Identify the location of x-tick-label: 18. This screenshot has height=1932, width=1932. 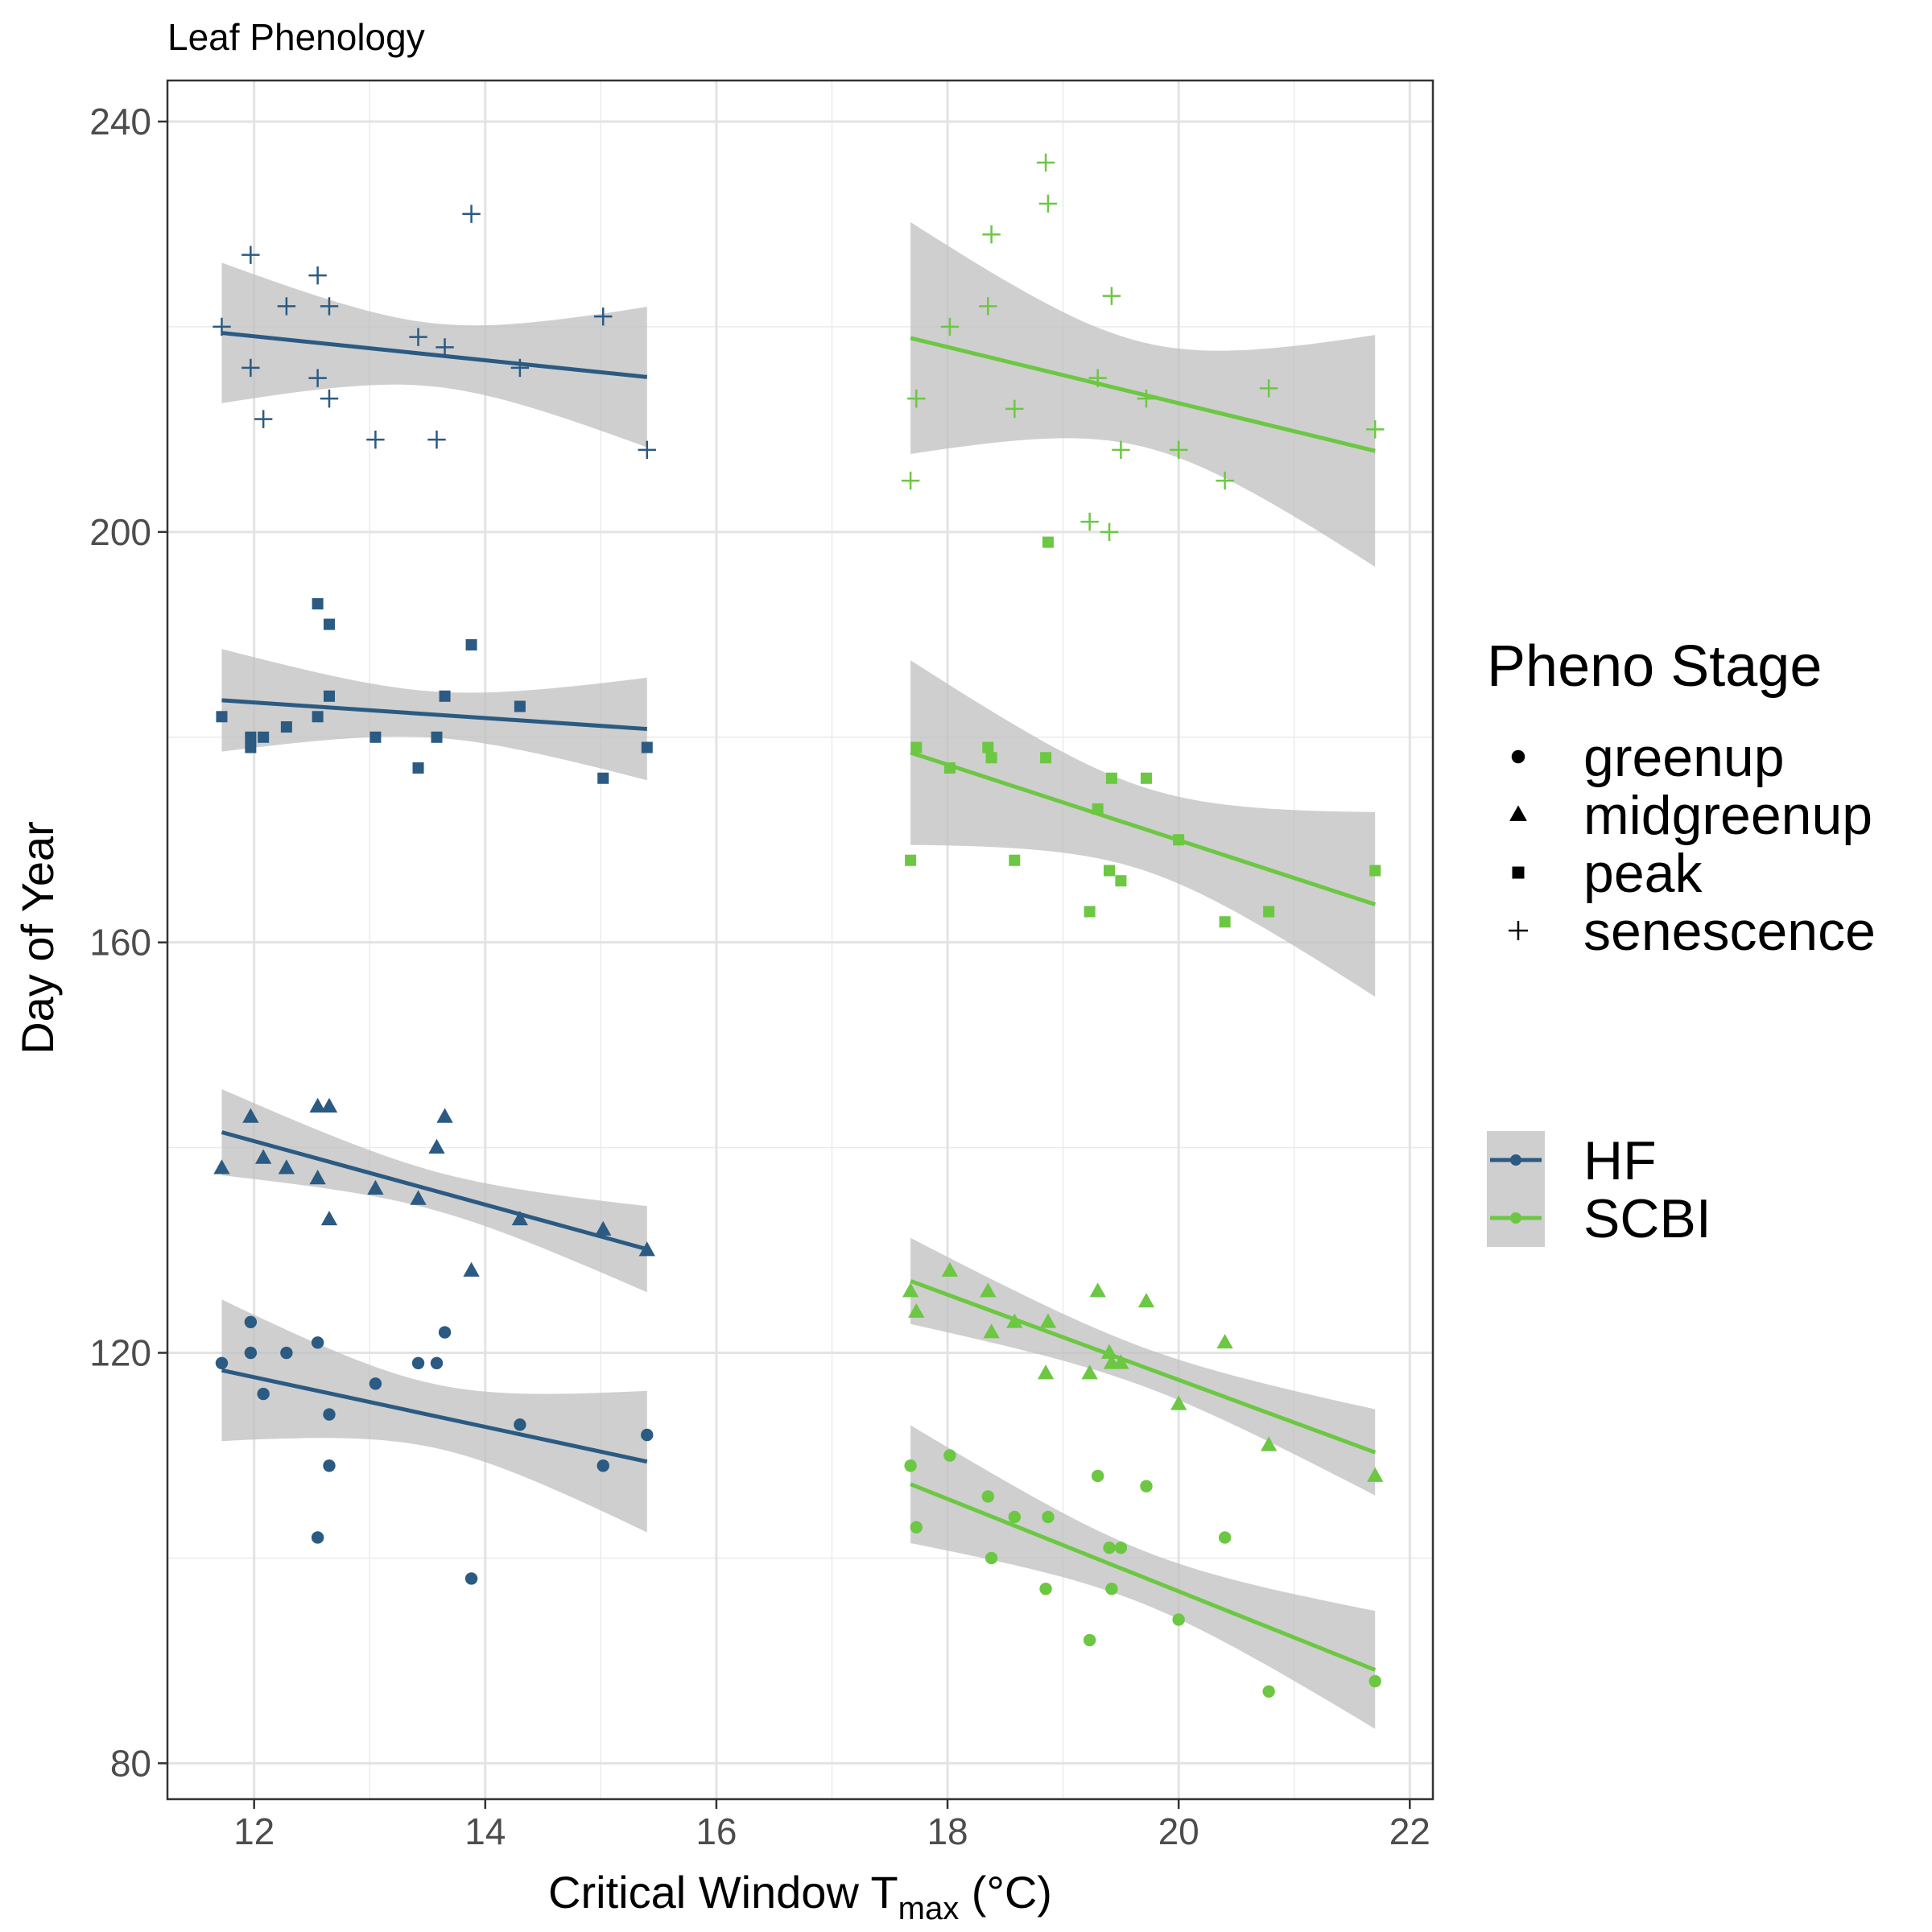
(947, 1831).